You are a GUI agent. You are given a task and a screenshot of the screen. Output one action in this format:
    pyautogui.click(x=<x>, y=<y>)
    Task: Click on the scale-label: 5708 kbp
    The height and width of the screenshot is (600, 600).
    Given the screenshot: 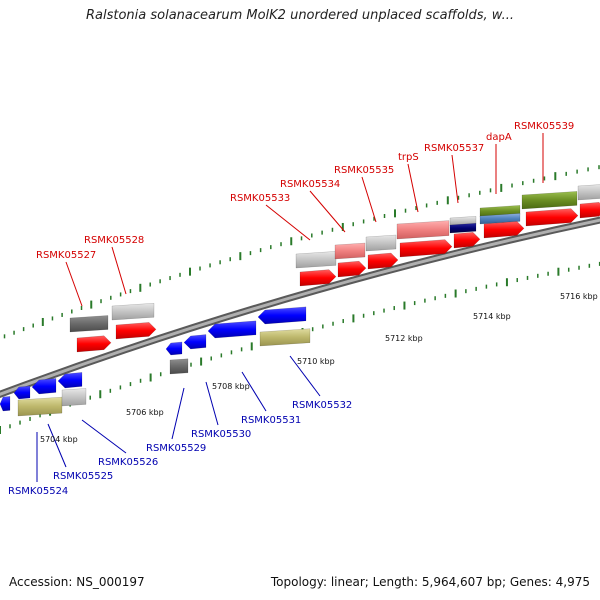 What is the action you would take?
    pyautogui.click(x=231, y=386)
    